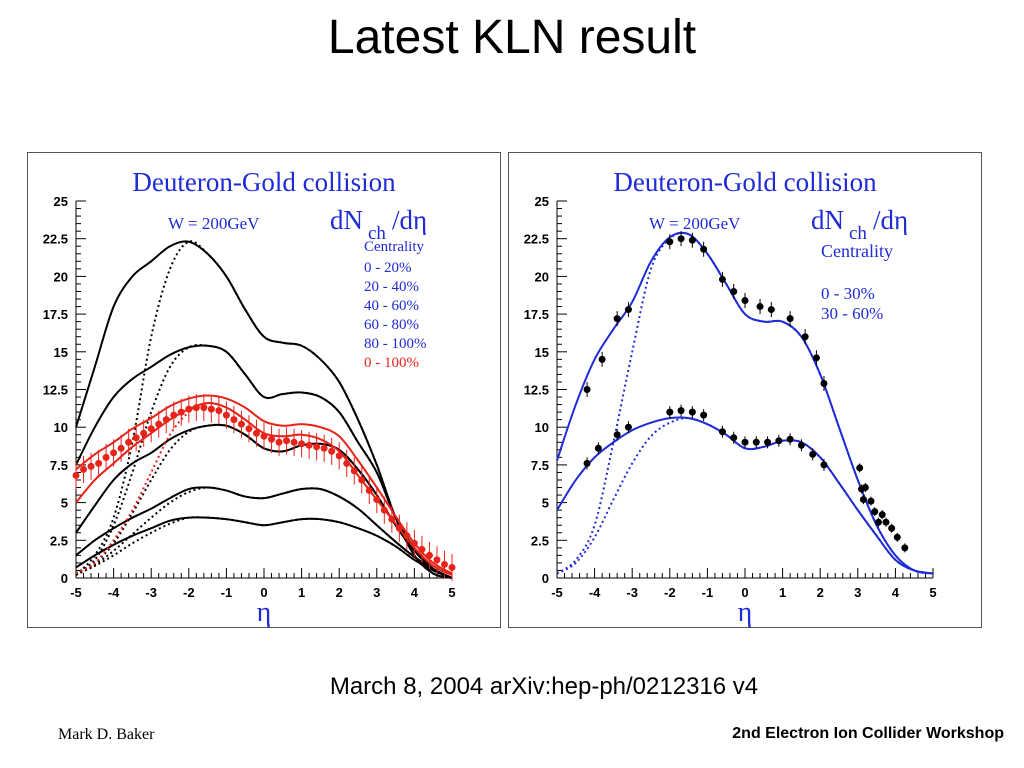  What do you see at coordinates (890, 220) in the screenshot?
I see `yaxis-label-tail: /dη` at bounding box center [890, 220].